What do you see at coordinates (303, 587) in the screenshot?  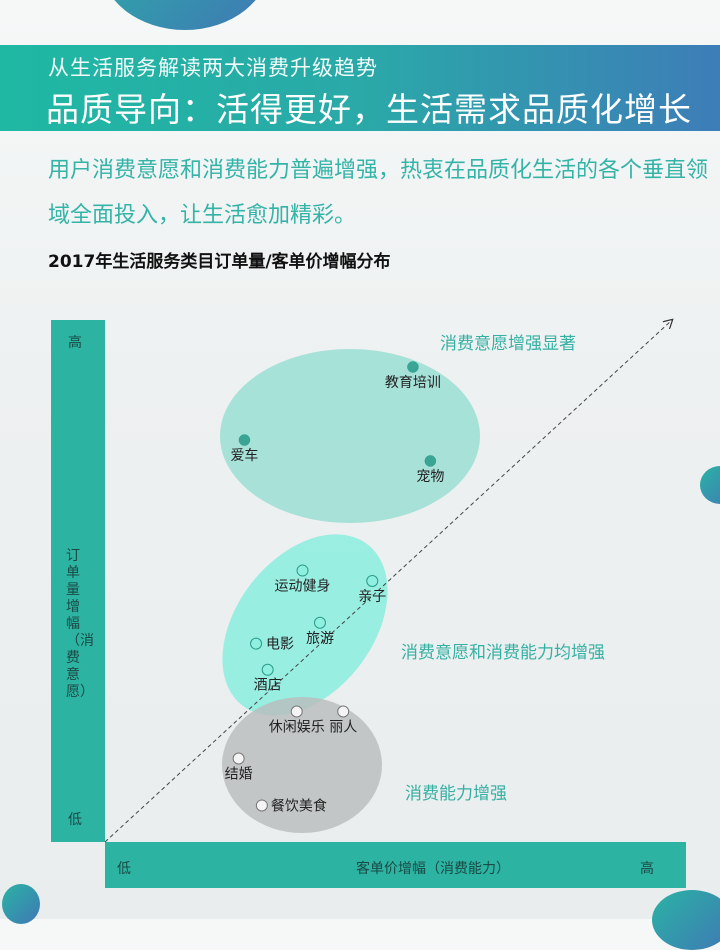 I see `point-label: 运动健身` at bounding box center [303, 587].